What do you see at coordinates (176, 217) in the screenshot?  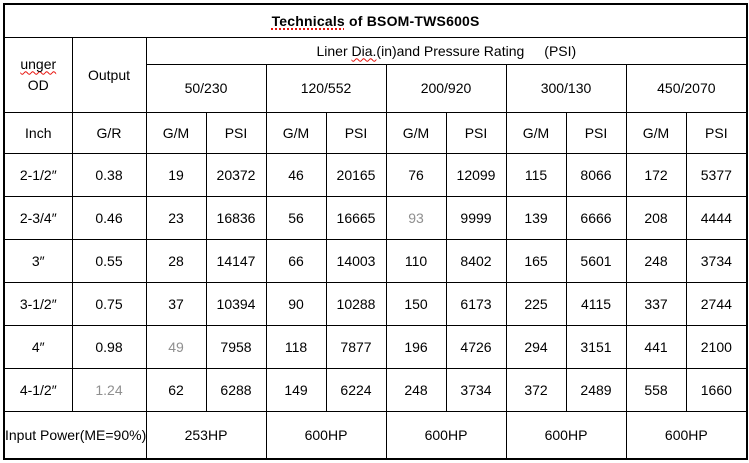 I see `table-cell: 23` at bounding box center [176, 217].